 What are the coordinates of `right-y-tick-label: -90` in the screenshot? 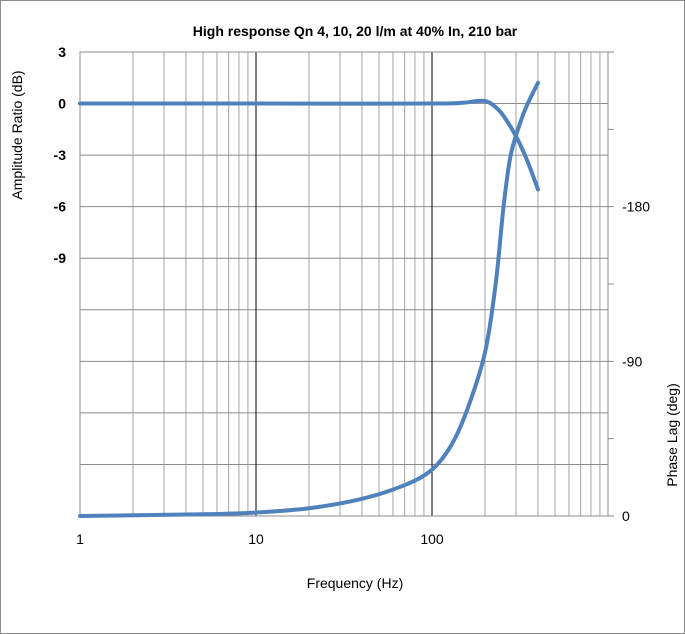 It's located at (632, 361).